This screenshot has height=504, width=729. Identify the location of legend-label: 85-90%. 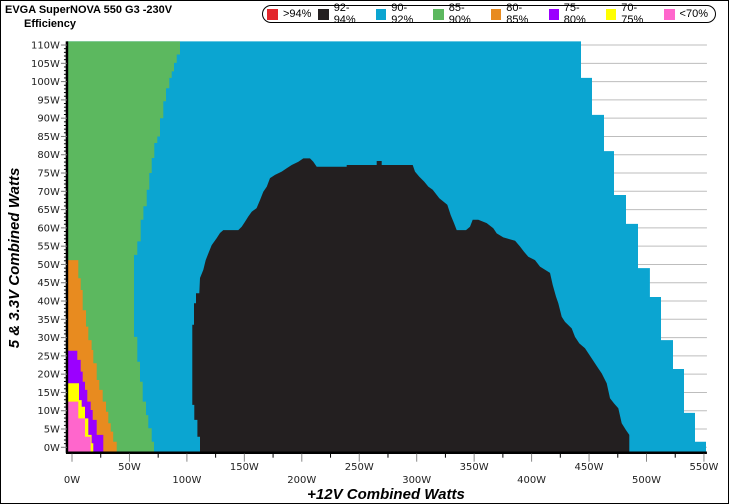
(459, 14).